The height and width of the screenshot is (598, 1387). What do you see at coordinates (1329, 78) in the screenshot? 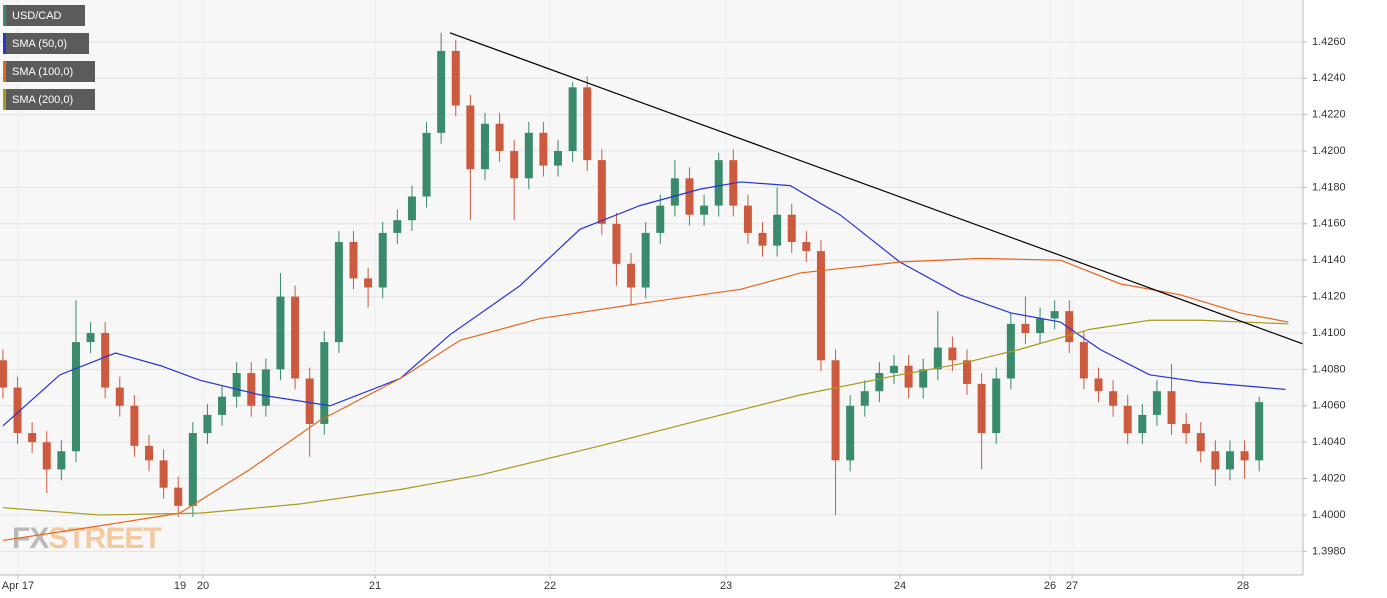
I see `y-tick-label: 1.4240` at bounding box center [1329, 78].